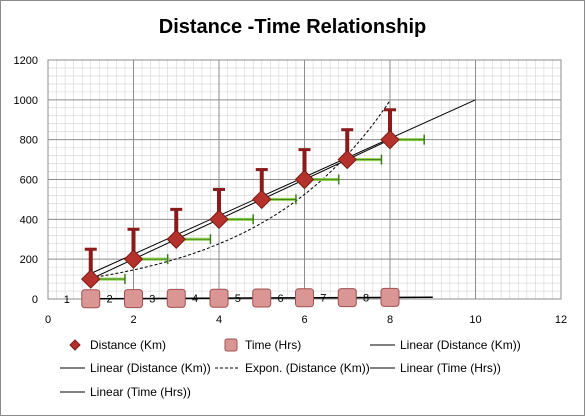 This screenshot has height=418, width=587. Describe the element at coordinates (292, 27) in the screenshot. I see `chart-title: Distance -Time Relationship` at that location.